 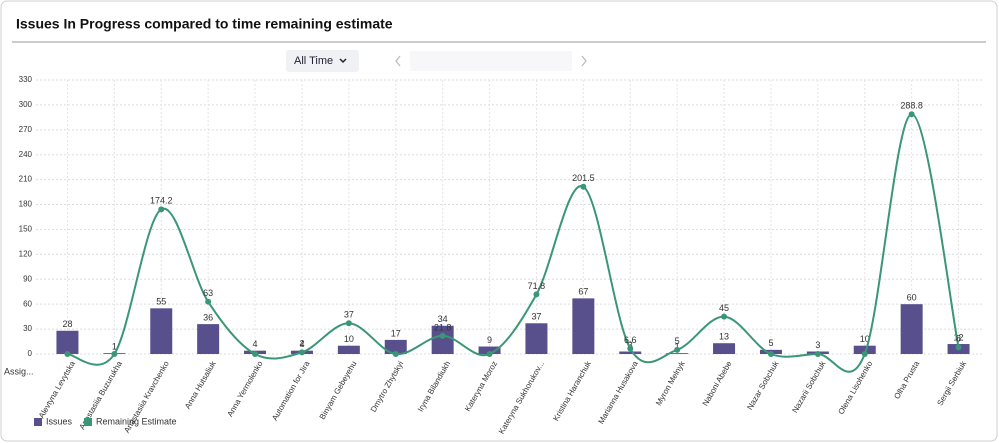 What do you see at coordinates (136, 421) in the screenshot?
I see `legend-label: Remaining Estimate` at bounding box center [136, 421].